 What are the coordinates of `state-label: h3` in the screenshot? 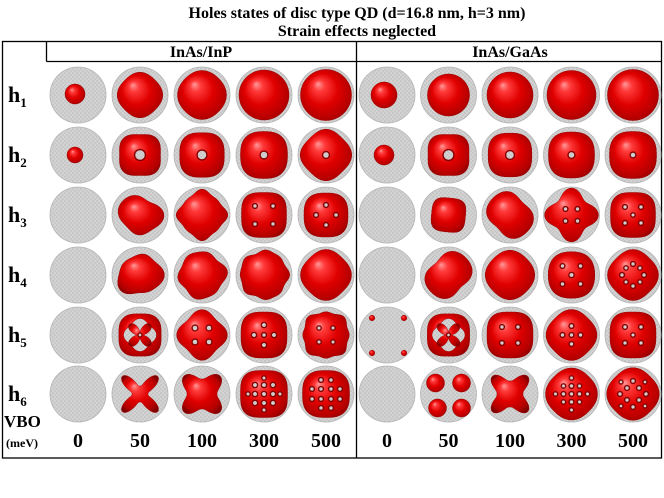 It's located at (17, 216).